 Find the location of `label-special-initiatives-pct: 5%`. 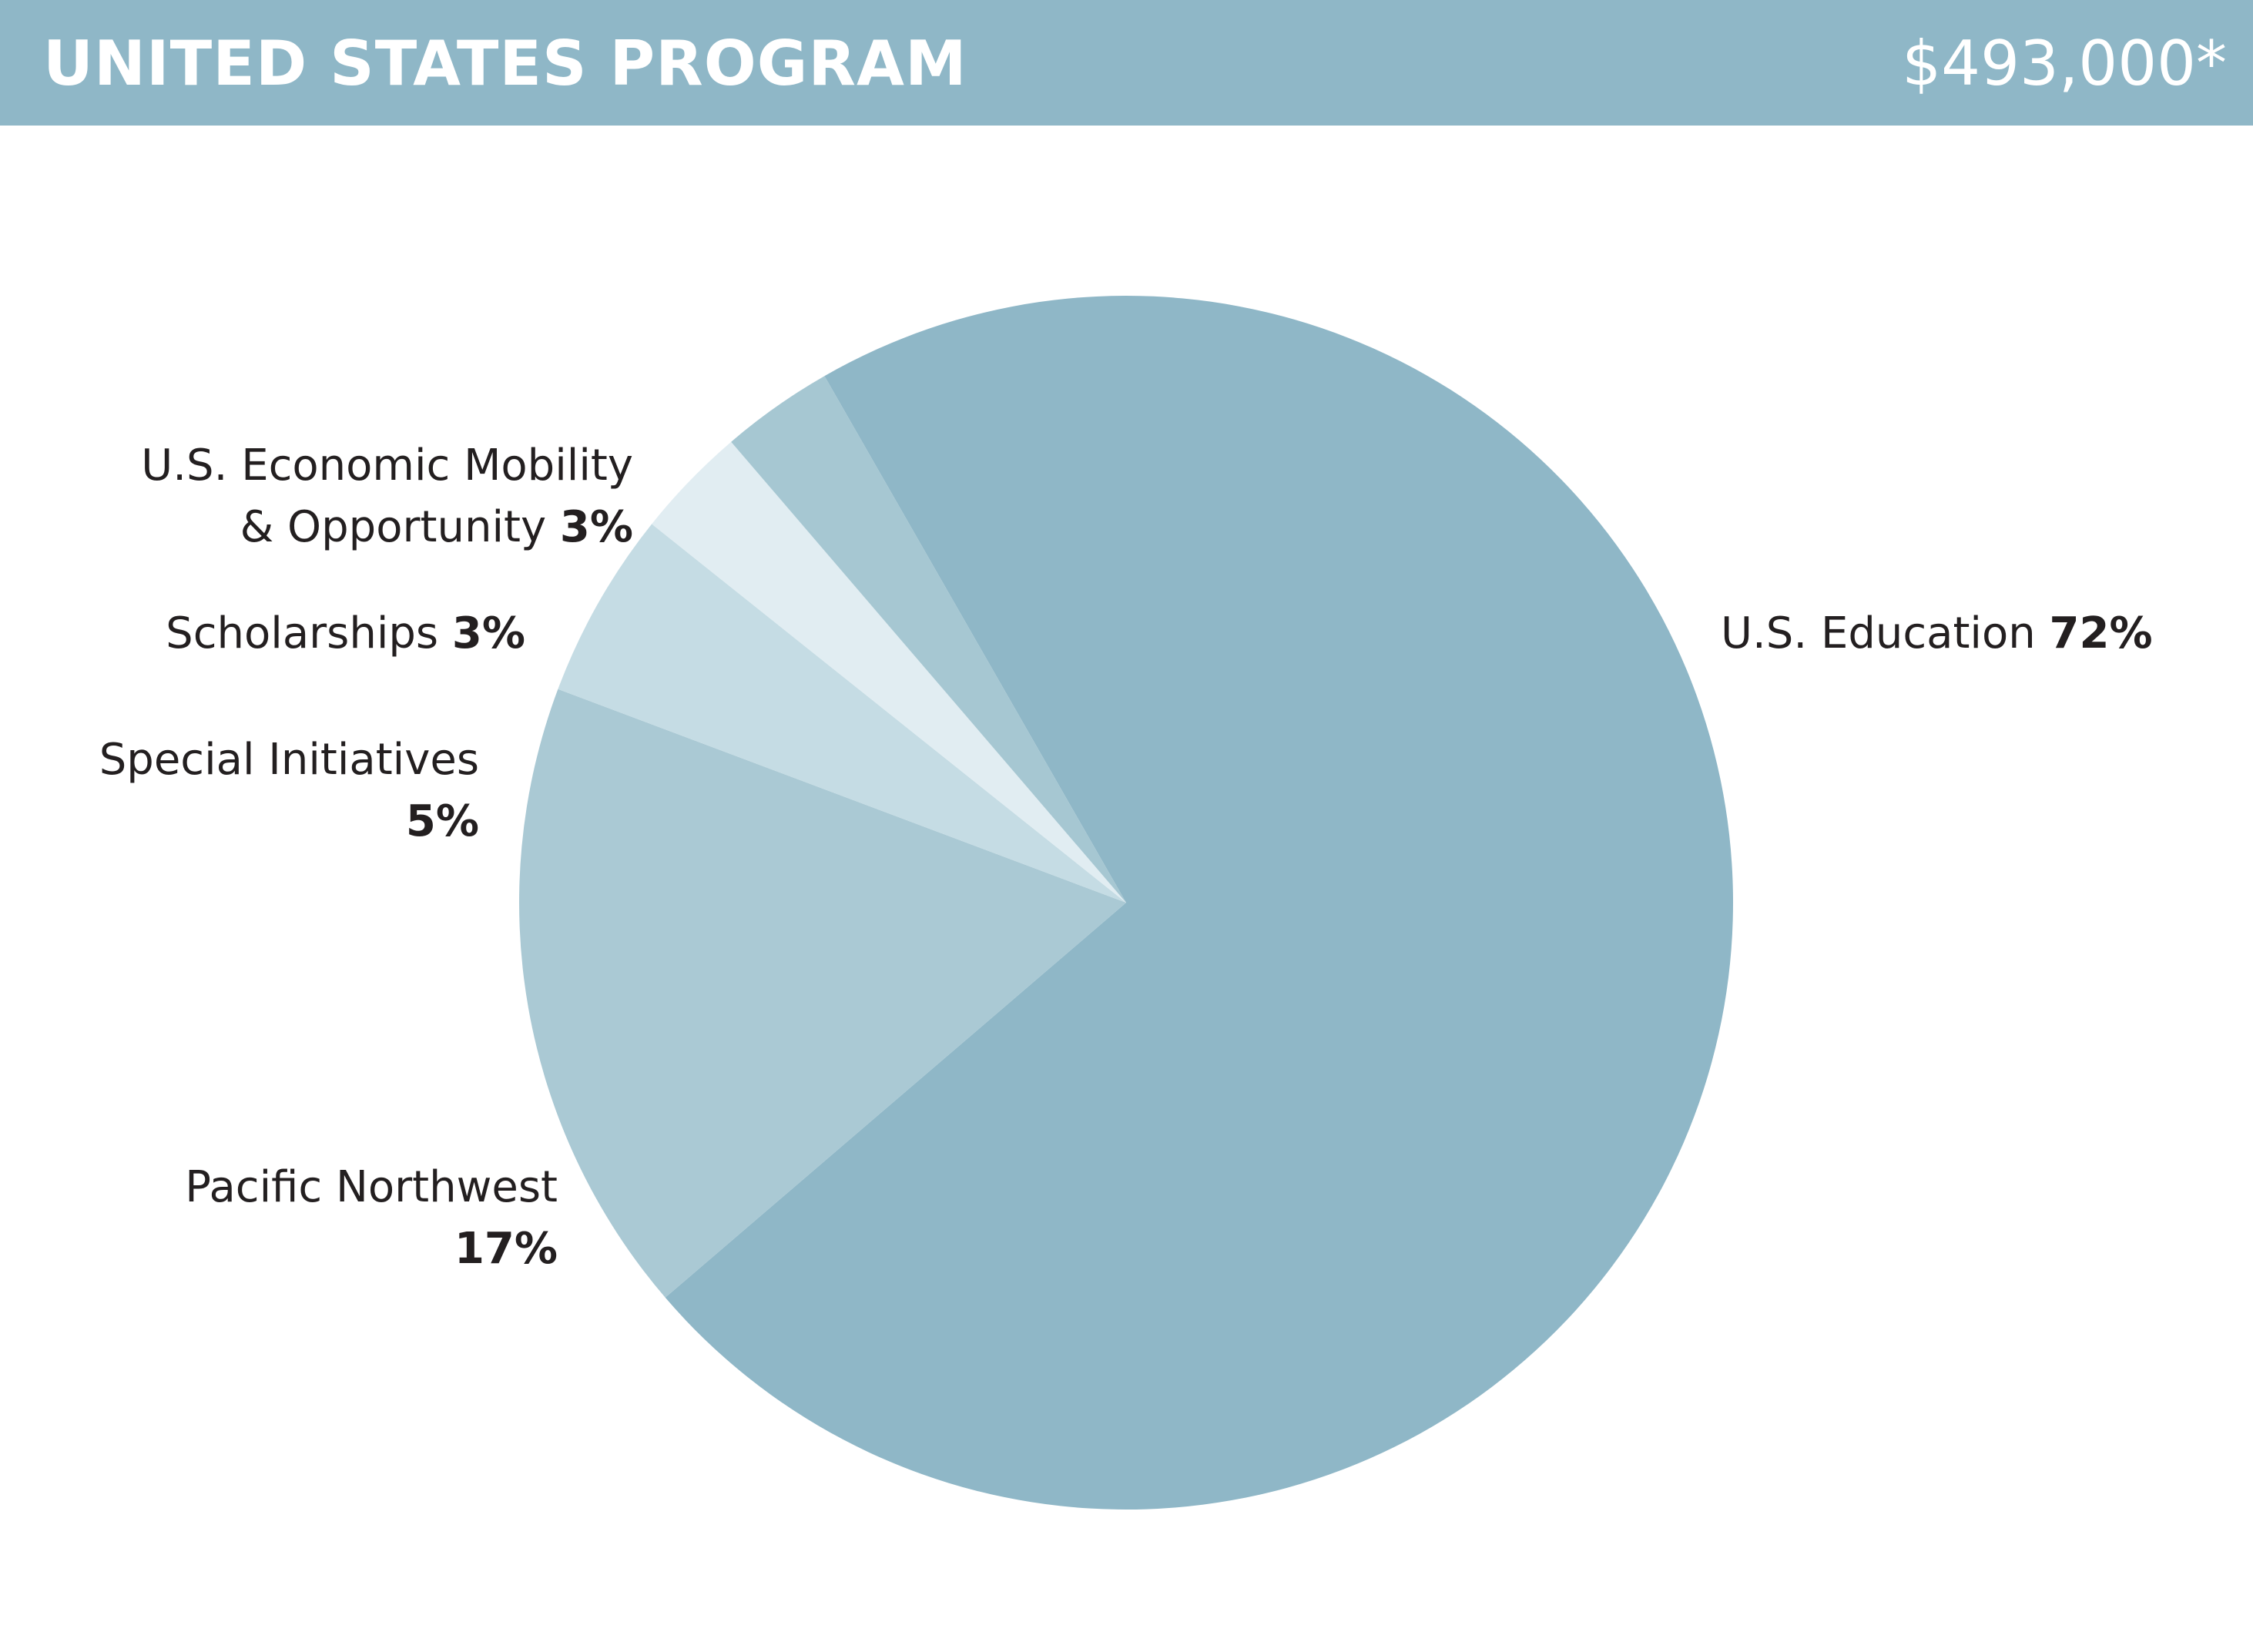

label-special-initiatives-pct: 5% is located at coordinates (442, 821).